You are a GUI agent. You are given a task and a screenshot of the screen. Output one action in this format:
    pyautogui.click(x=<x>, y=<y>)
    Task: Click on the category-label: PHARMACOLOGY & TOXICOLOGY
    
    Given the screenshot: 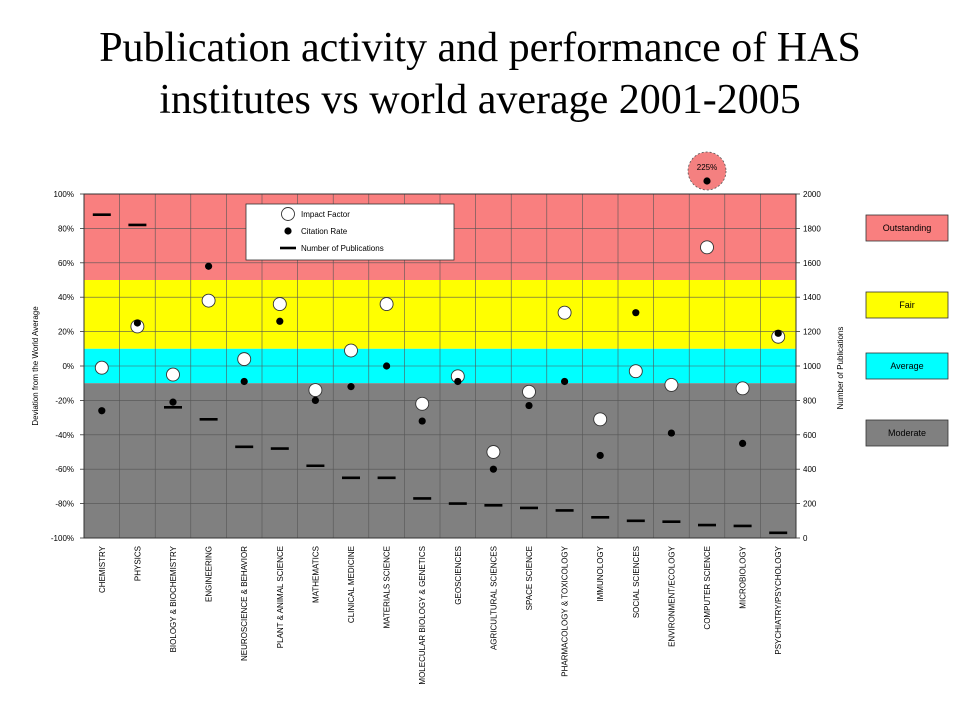 What is the action you would take?
    pyautogui.click(x=565, y=610)
    